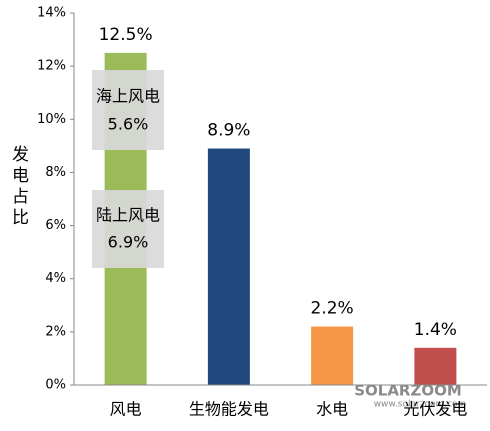 The height and width of the screenshot is (431, 490). I want to click on watermark-url: www.solarzoom.com, so click(420, 405).